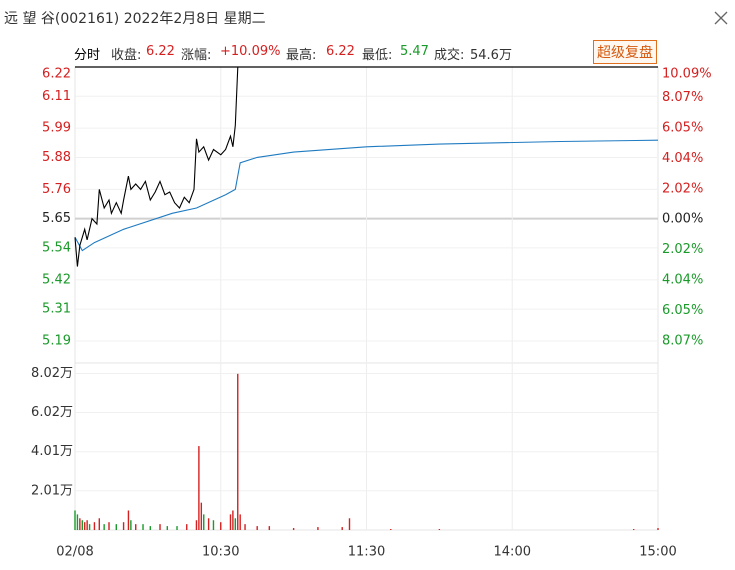 Image resolution: width=735 pixels, height=570 pixels. What do you see at coordinates (301, 55) in the screenshot?
I see `label: 最高:` at bounding box center [301, 55].